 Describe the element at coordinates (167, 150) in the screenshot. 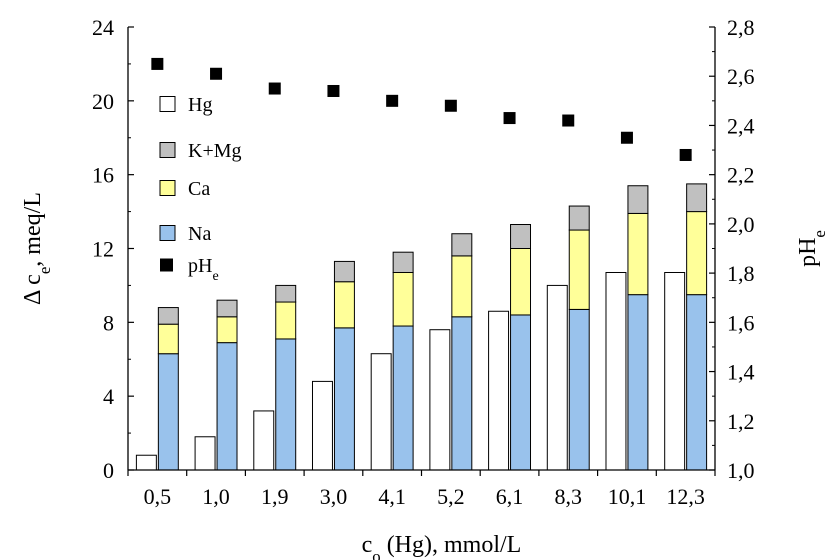

I see `legend-marker-k-mg` at that location.